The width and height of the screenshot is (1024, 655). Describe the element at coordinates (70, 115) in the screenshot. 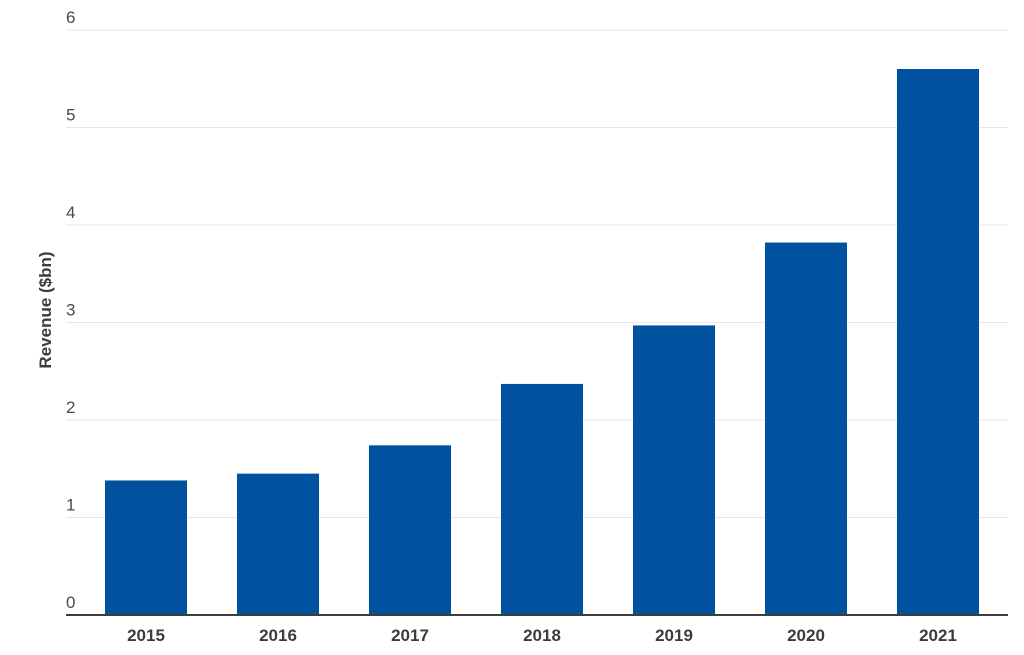

I see `y-tick-label: 5` at that location.